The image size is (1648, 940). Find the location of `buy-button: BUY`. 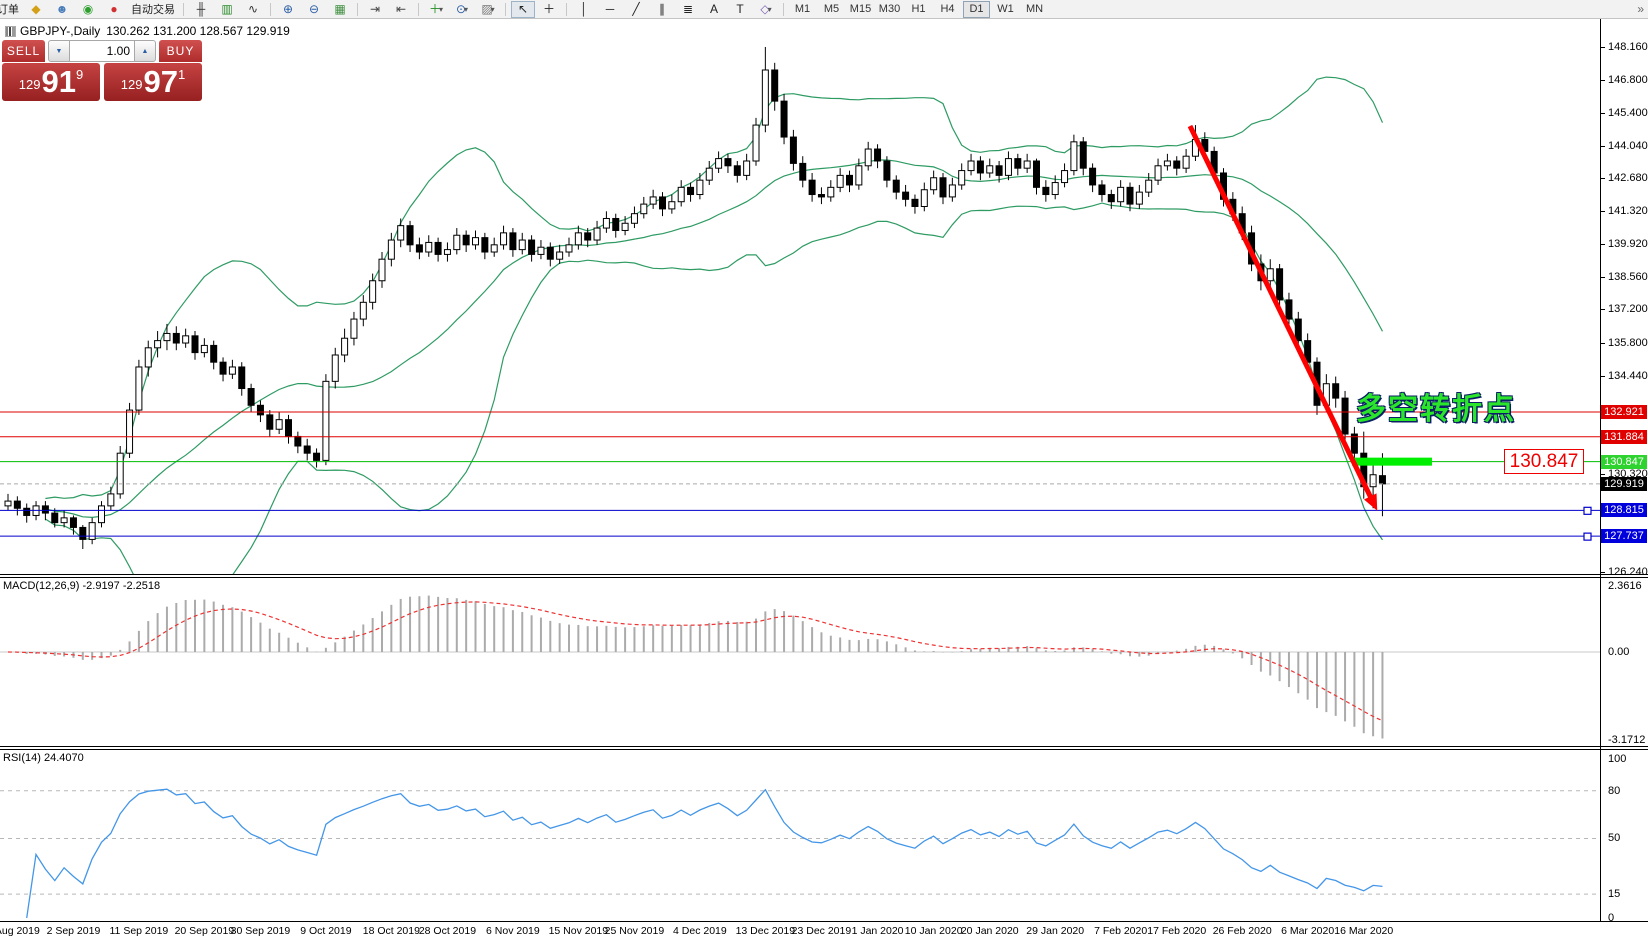

buy-button: BUY is located at coordinates (180, 51).